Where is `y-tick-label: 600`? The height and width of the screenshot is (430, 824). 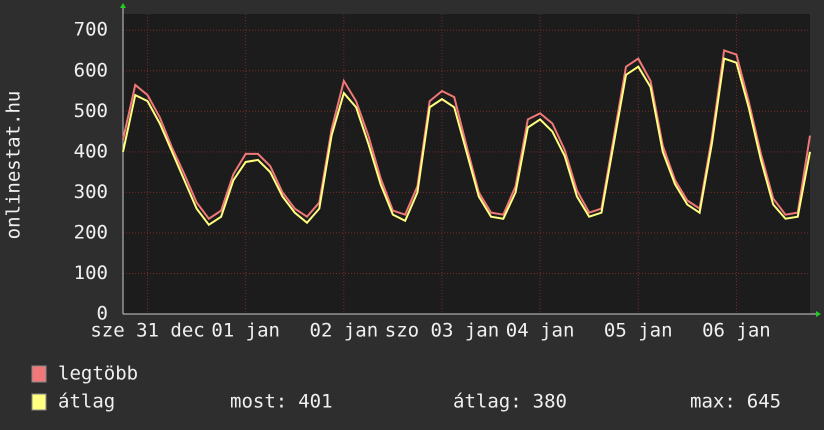
y-tick-label: 600 is located at coordinates (91, 70).